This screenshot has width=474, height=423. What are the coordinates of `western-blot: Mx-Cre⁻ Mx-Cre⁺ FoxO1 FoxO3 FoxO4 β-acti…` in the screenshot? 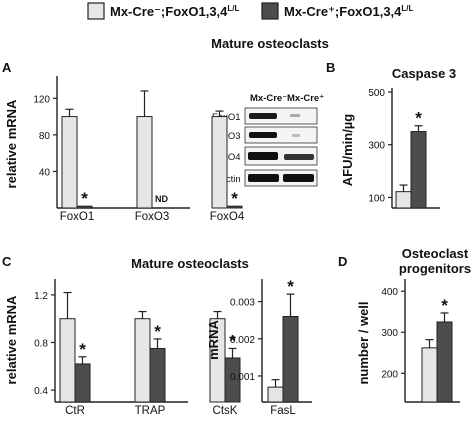 It's located at (268, 140).